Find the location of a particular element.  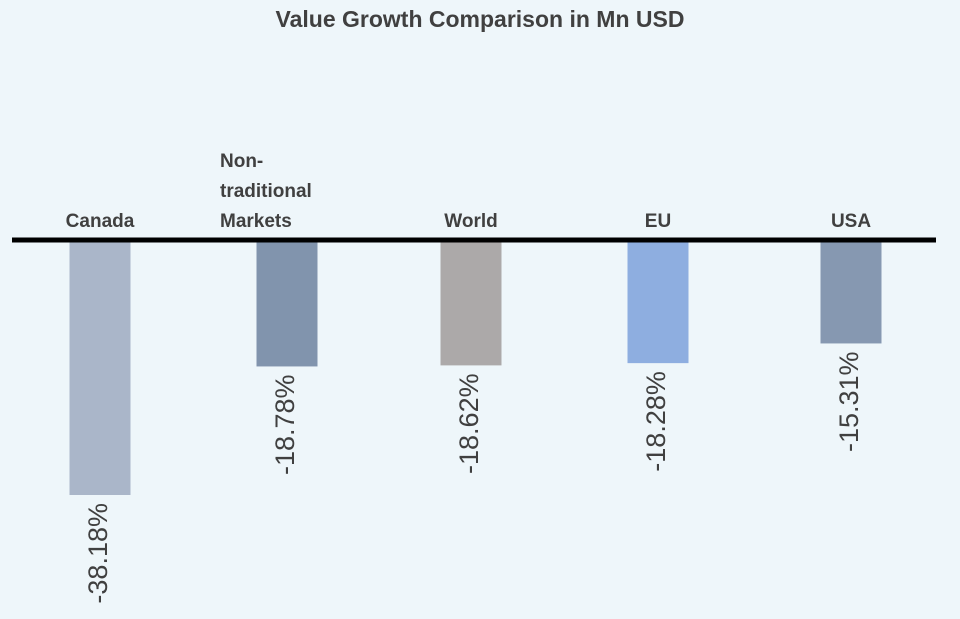

category-label: World is located at coordinates (470, 221).